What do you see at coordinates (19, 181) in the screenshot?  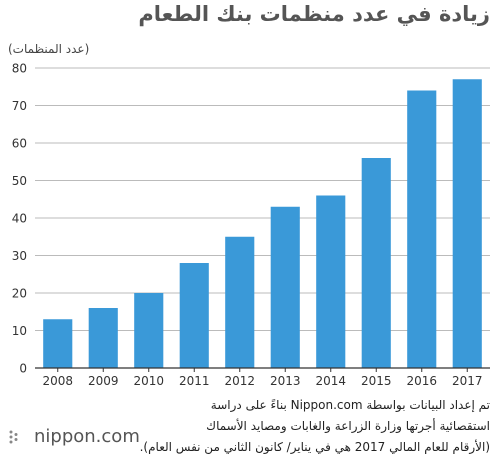 I see `y-tick-label: 50` at bounding box center [19, 181].